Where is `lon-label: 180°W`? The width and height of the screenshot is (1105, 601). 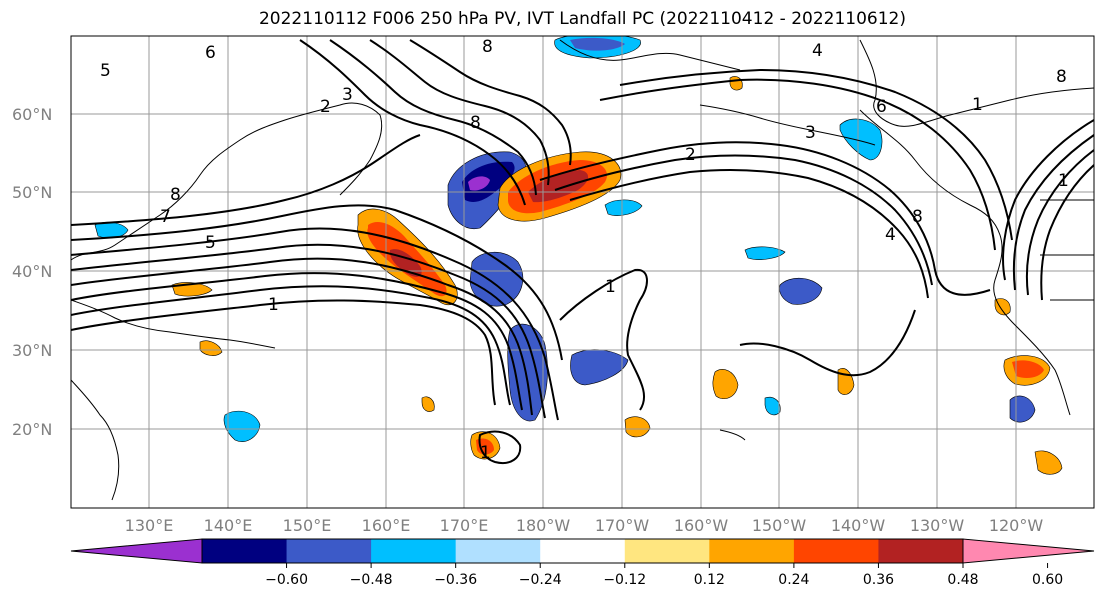
lon-label: 180°W is located at coordinates (543, 525).